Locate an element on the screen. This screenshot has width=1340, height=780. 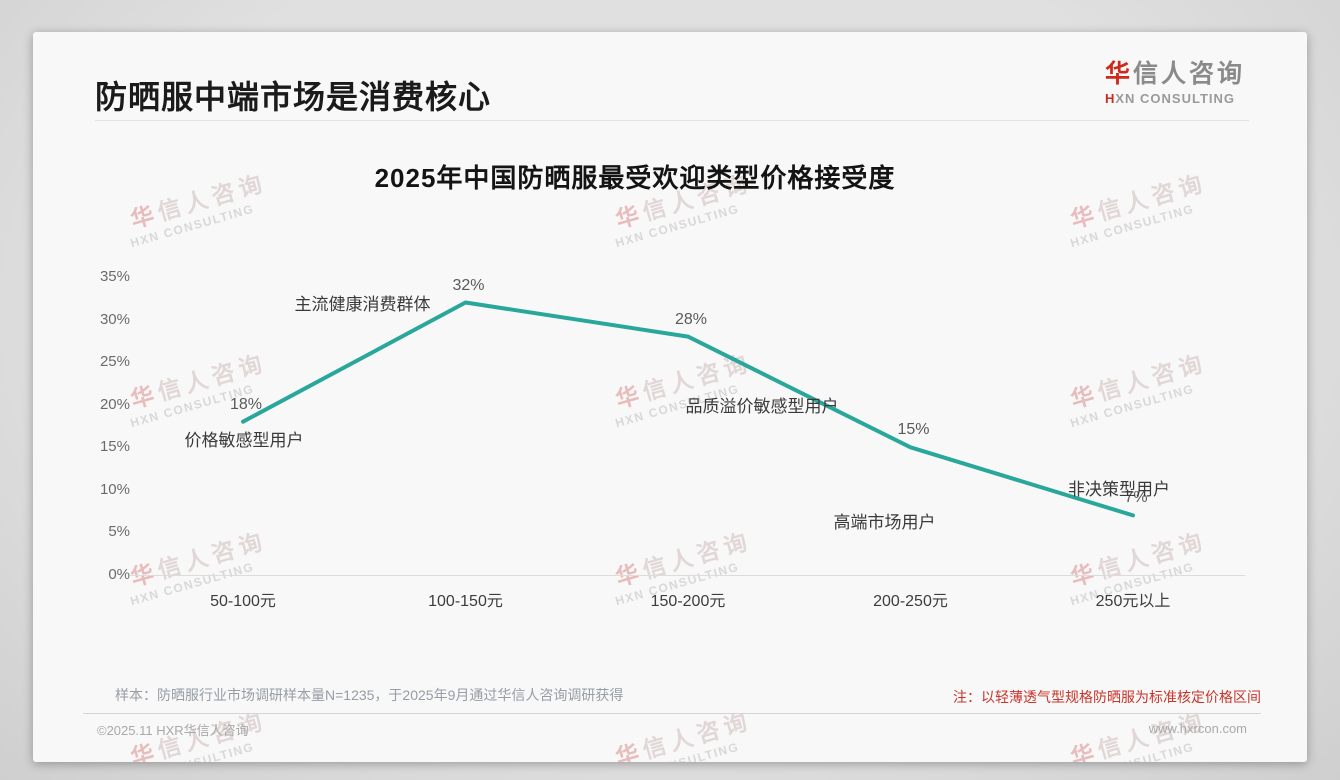
series-annotation: 高端市场用户 is located at coordinates (884, 523).